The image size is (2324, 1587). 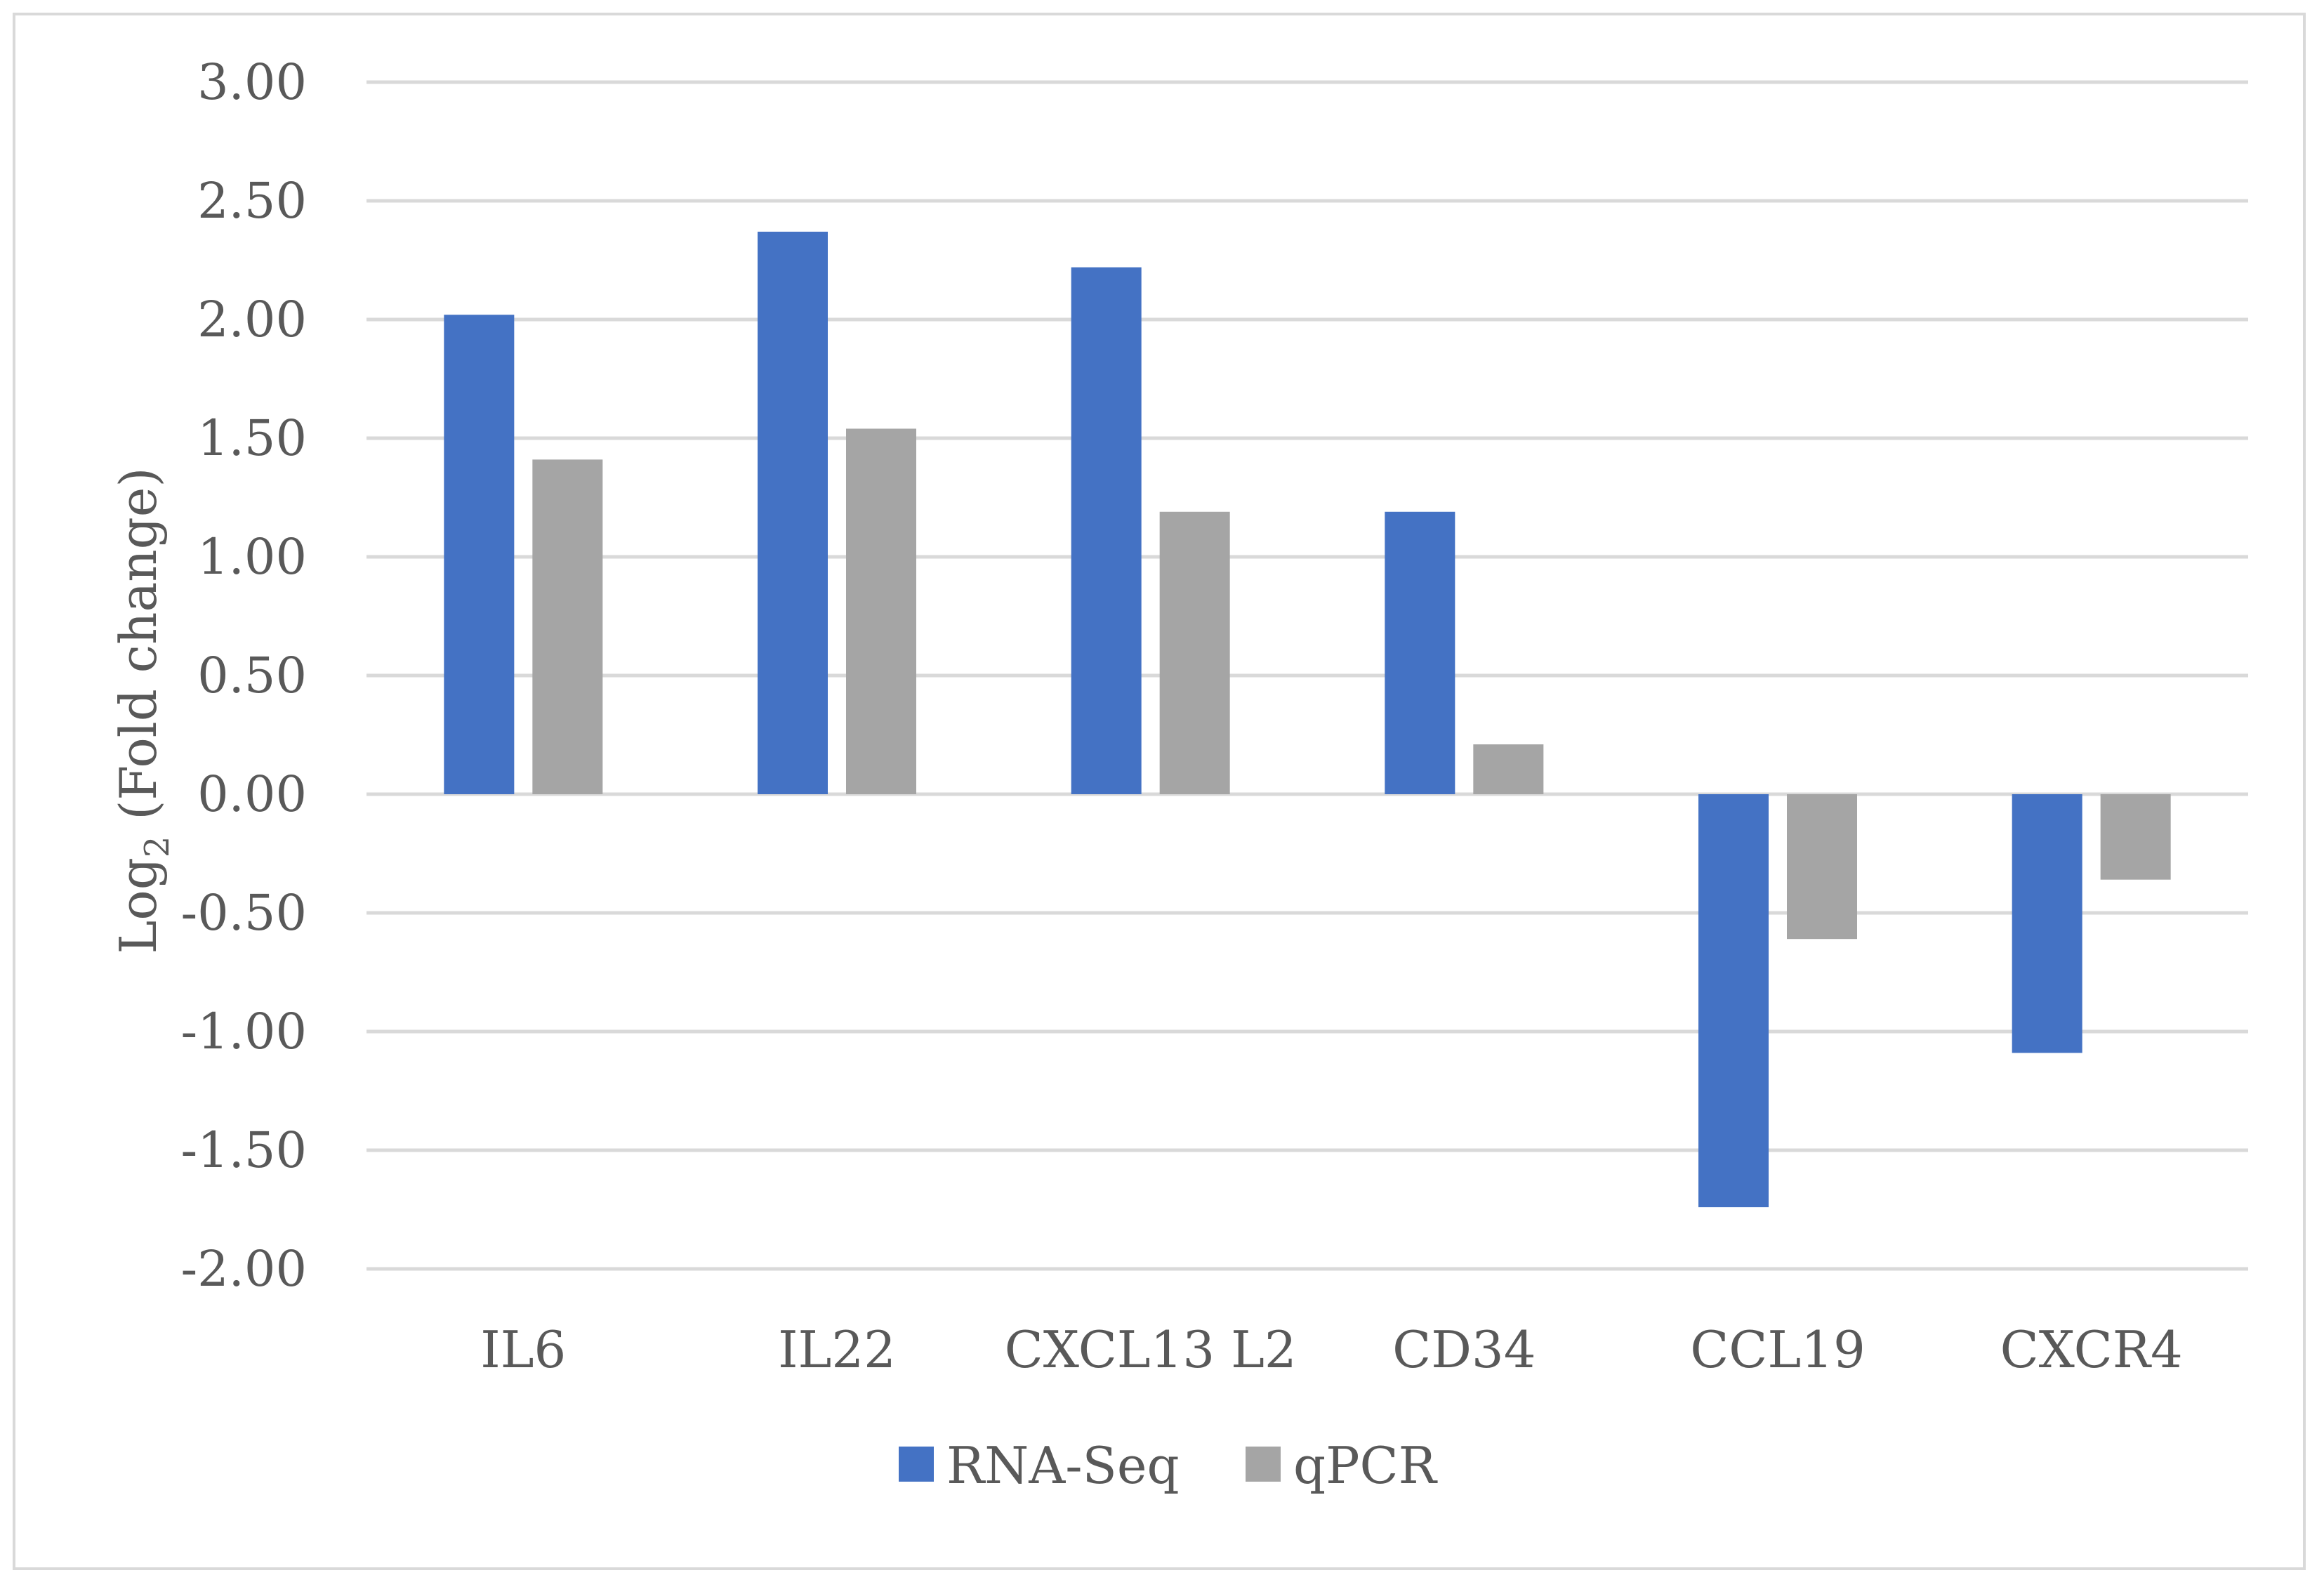 What do you see at coordinates (2091, 1349) in the screenshot?
I see `x-category-label: CXCR4` at bounding box center [2091, 1349].